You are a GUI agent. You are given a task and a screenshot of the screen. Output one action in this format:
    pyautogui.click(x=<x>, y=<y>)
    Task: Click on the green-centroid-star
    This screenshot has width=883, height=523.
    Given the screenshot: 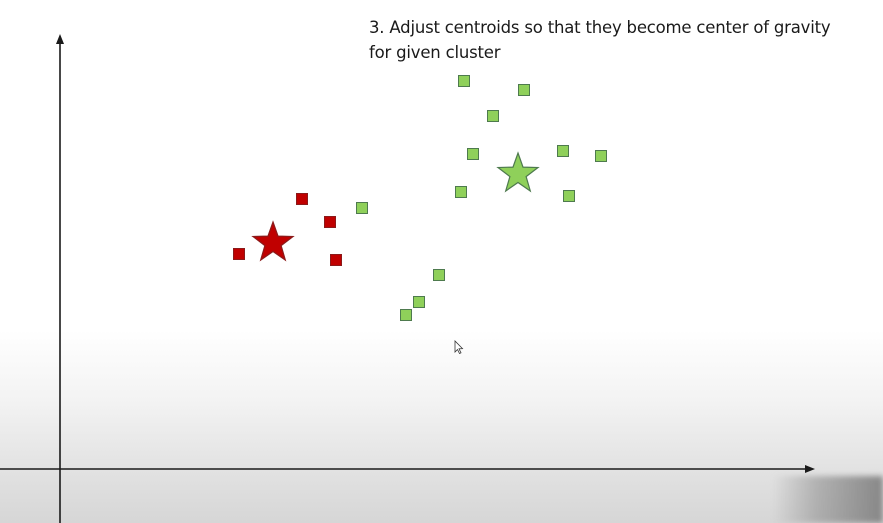 What is the action you would take?
    pyautogui.click(x=518, y=172)
    